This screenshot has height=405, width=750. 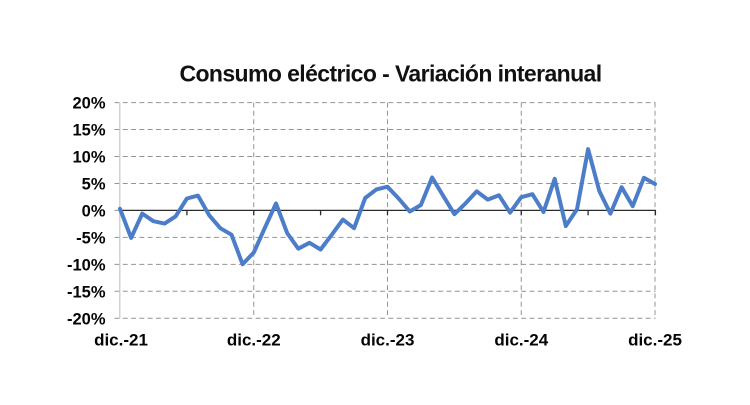 I want to click on svg-text: 5%, so click(x=94, y=185).